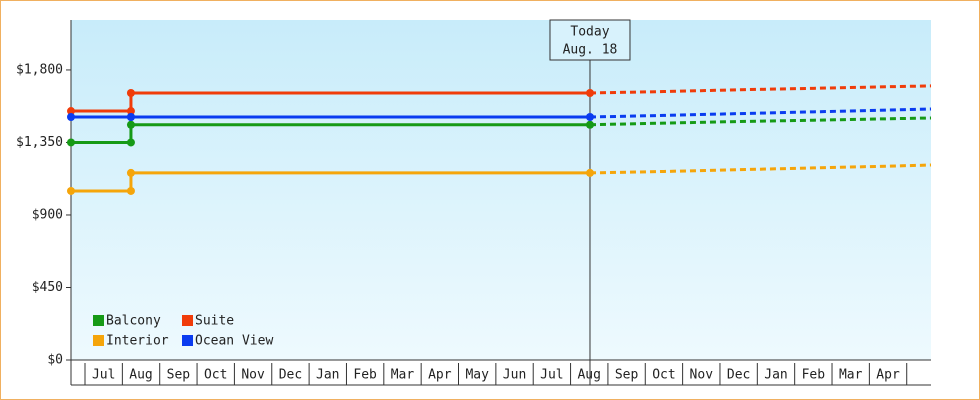 The image size is (980, 400). Describe the element at coordinates (477, 375) in the screenshot. I see `x-tick-label: May` at that location.